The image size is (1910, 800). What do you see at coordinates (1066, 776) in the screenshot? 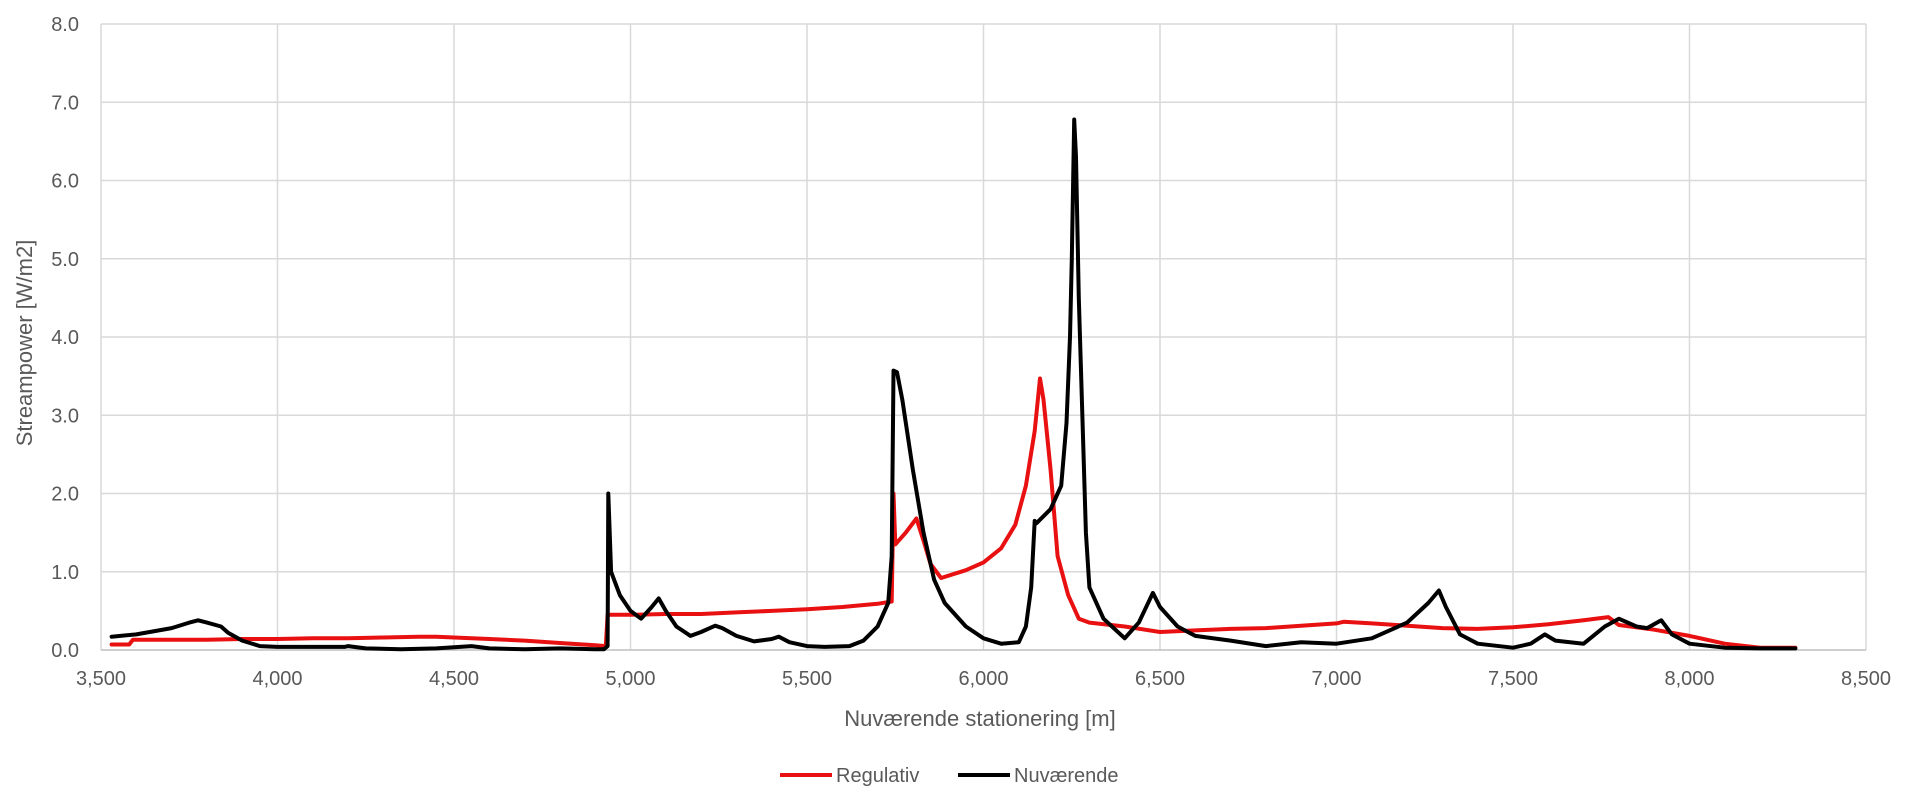
I see `legend-label: Nuværende` at bounding box center [1066, 776].